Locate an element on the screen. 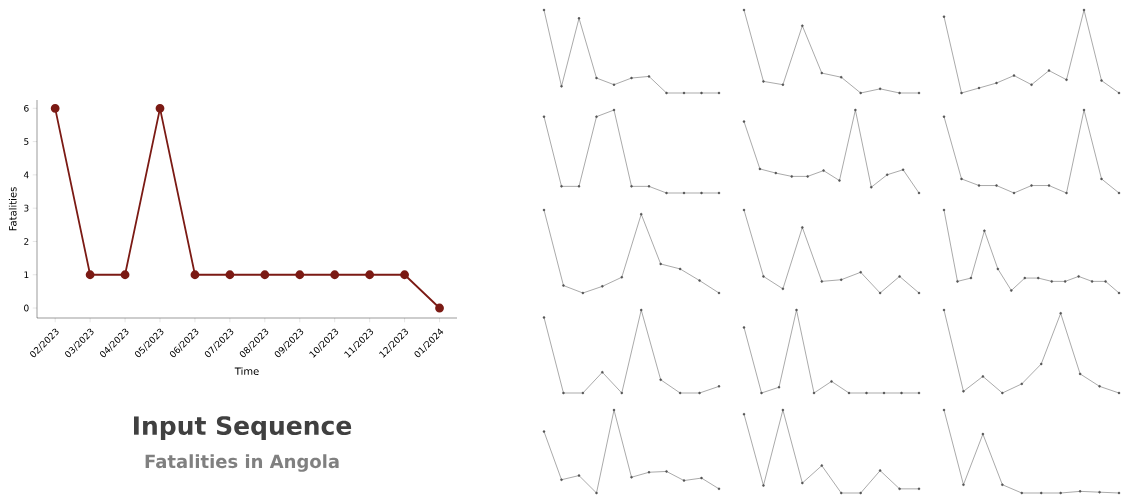  y-tick-label: 0 is located at coordinates (26, 308).